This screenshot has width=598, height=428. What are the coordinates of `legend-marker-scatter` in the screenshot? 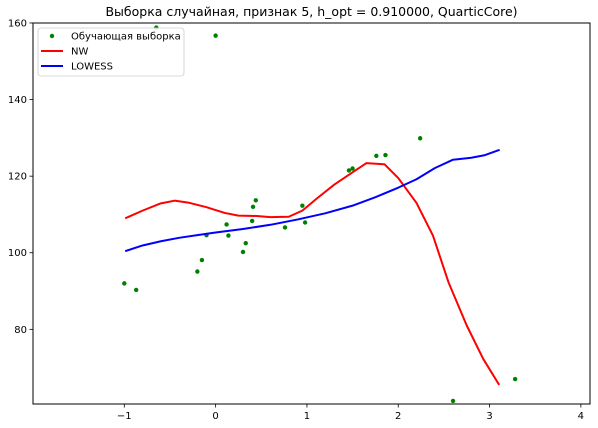 It's located at (52, 36).